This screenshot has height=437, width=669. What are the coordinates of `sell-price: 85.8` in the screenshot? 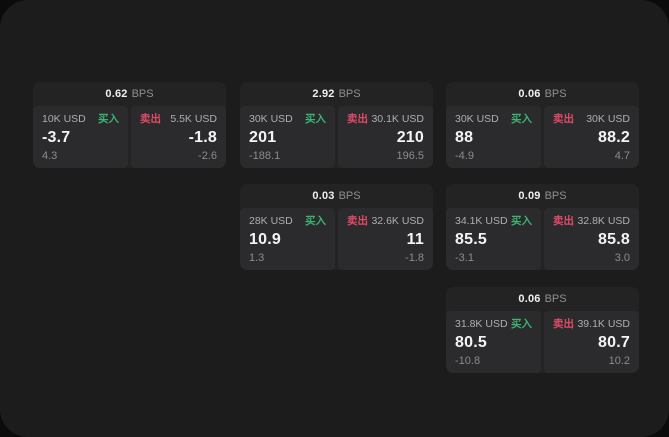 It's located at (614, 239).